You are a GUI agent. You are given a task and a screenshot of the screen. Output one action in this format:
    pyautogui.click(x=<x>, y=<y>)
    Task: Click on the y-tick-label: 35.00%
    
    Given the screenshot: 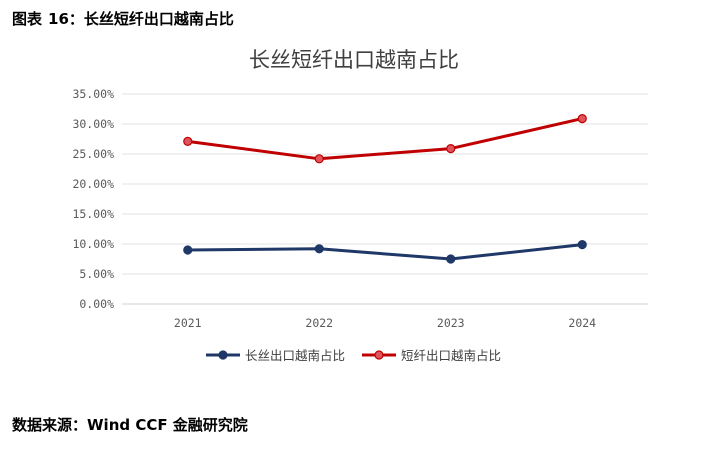 What is the action you would take?
    pyautogui.click(x=93, y=94)
    